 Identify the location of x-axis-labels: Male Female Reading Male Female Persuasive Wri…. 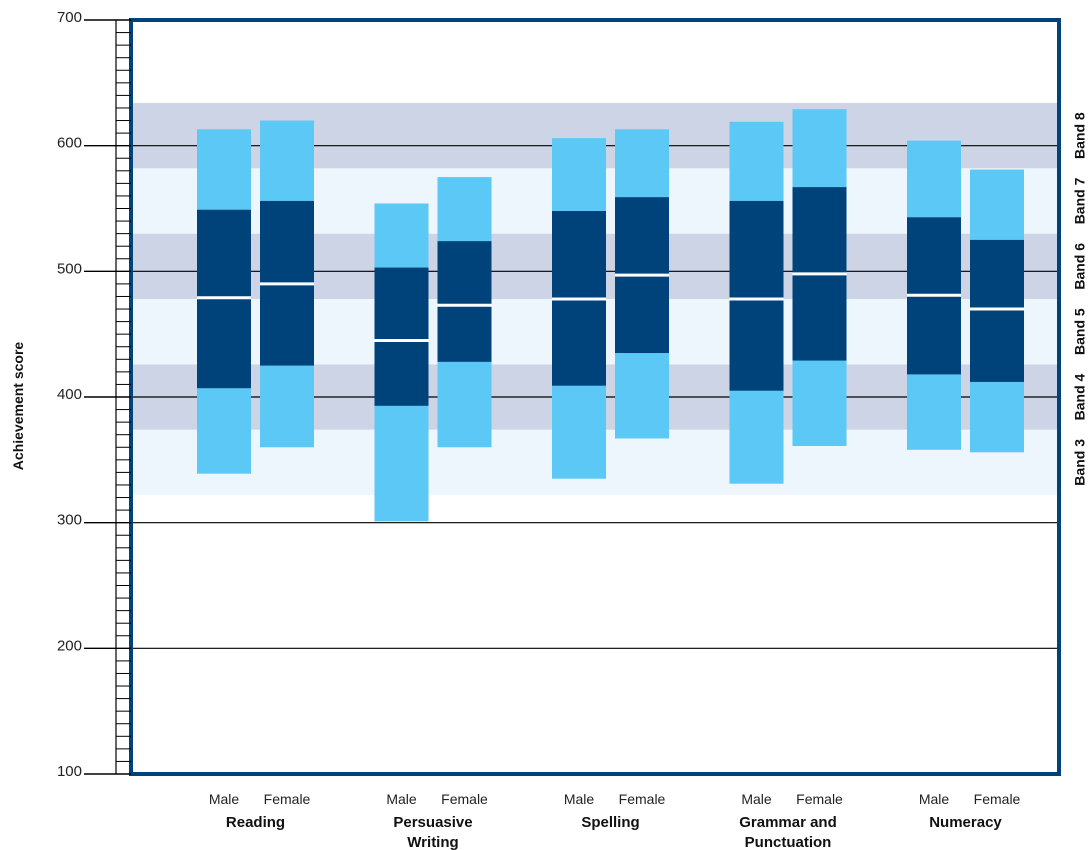
(615, 820).